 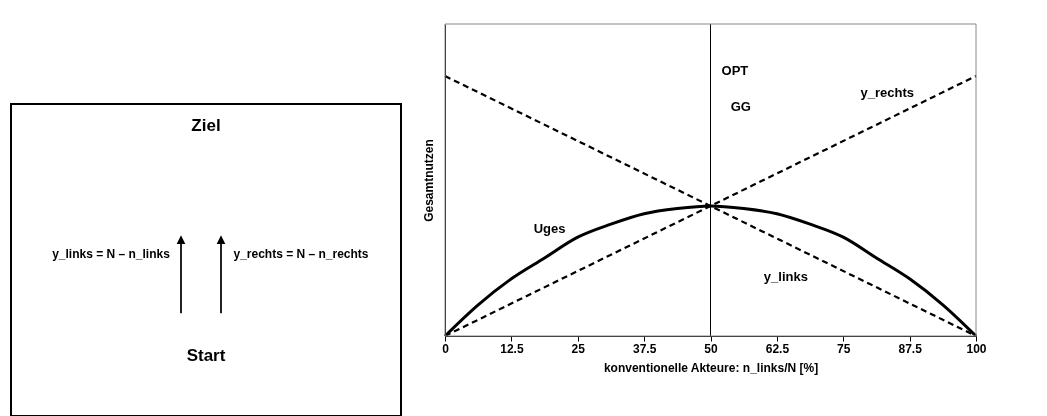 I want to click on x-tick-label: 100, so click(x=976, y=348).